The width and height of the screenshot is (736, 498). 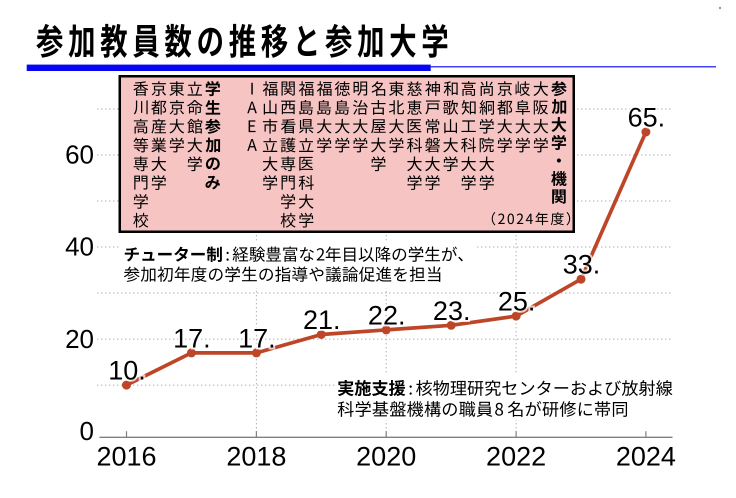 What do you see at coordinates (387, 315) in the screenshot?
I see `svg-text: 22.` at bounding box center [387, 315].